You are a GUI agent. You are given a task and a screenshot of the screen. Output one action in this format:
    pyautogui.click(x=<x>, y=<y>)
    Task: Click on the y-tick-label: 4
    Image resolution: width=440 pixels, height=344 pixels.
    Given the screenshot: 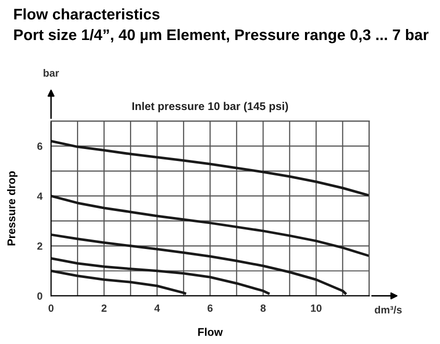 What is the action you would take?
    pyautogui.click(x=40, y=196)
    